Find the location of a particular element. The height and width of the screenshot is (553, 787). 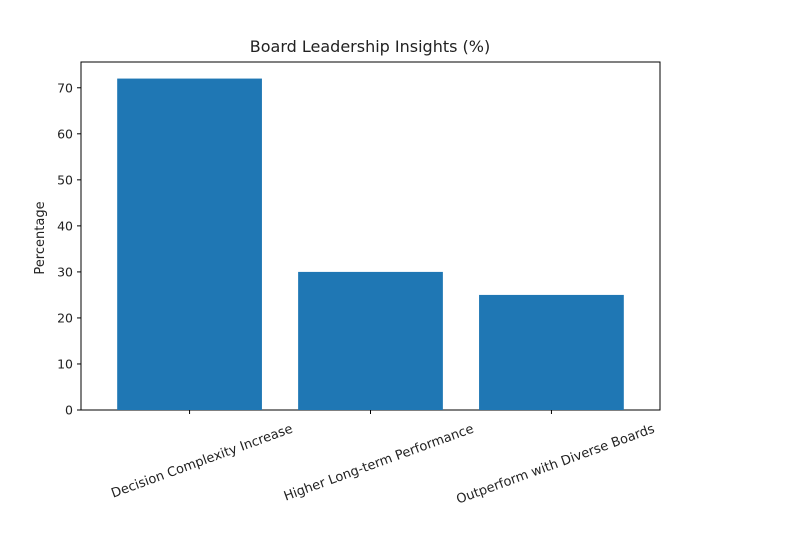

y-tick-label-2: 20 is located at coordinates (65, 317).